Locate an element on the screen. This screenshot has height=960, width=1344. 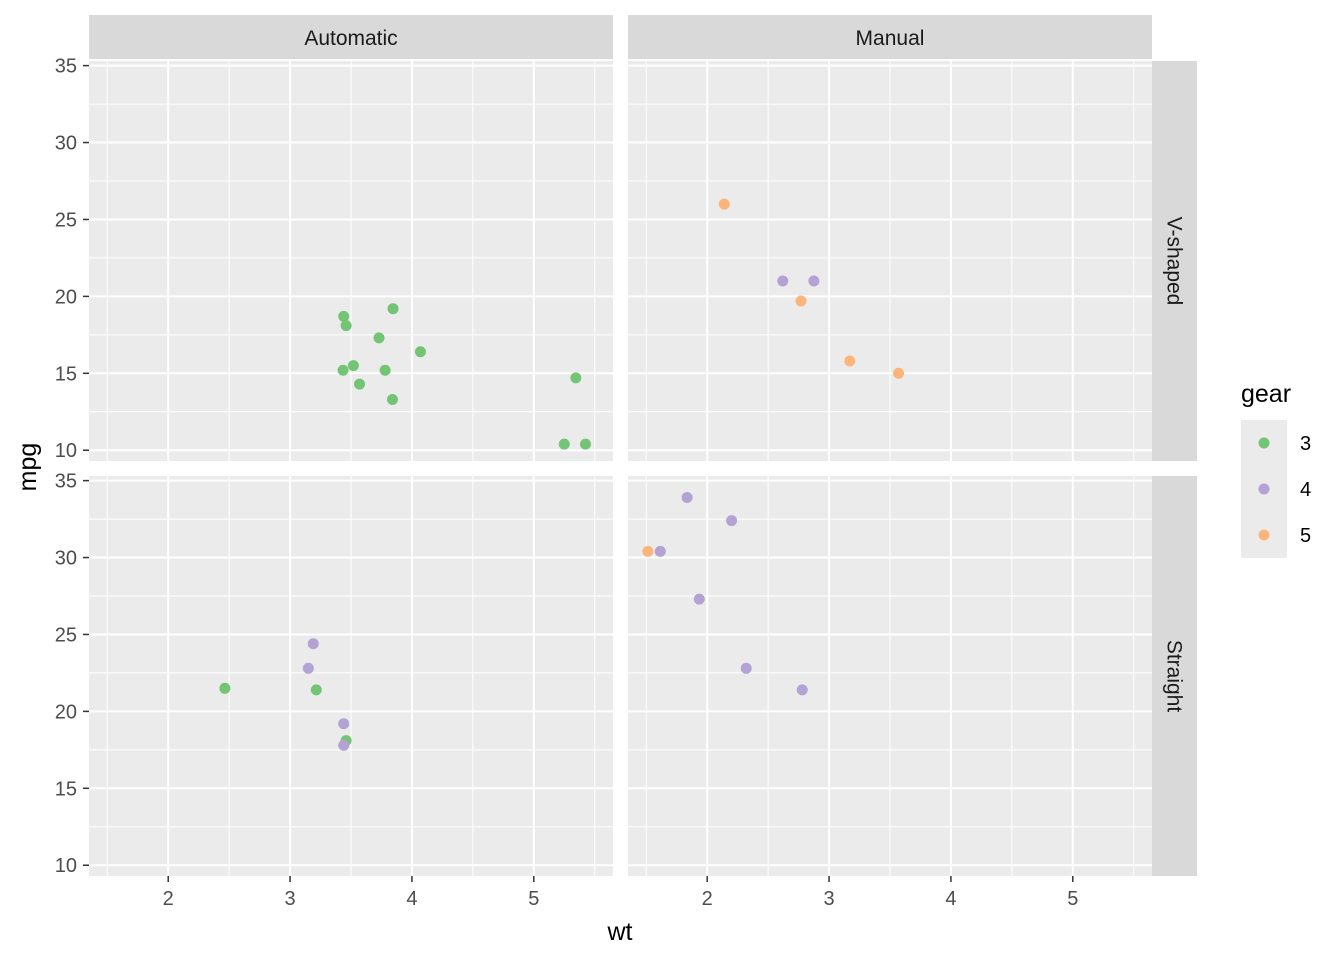
legend-label-gear-5: 5 is located at coordinates (1305, 536).